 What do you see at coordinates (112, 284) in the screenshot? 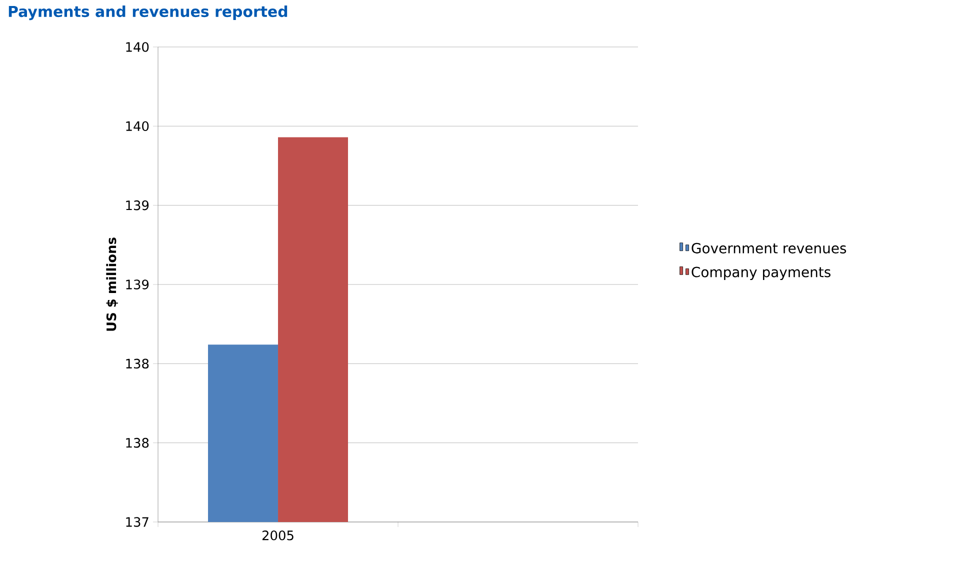
I see `y-axis-title: US $ millions` at bounding box center [112, 284].